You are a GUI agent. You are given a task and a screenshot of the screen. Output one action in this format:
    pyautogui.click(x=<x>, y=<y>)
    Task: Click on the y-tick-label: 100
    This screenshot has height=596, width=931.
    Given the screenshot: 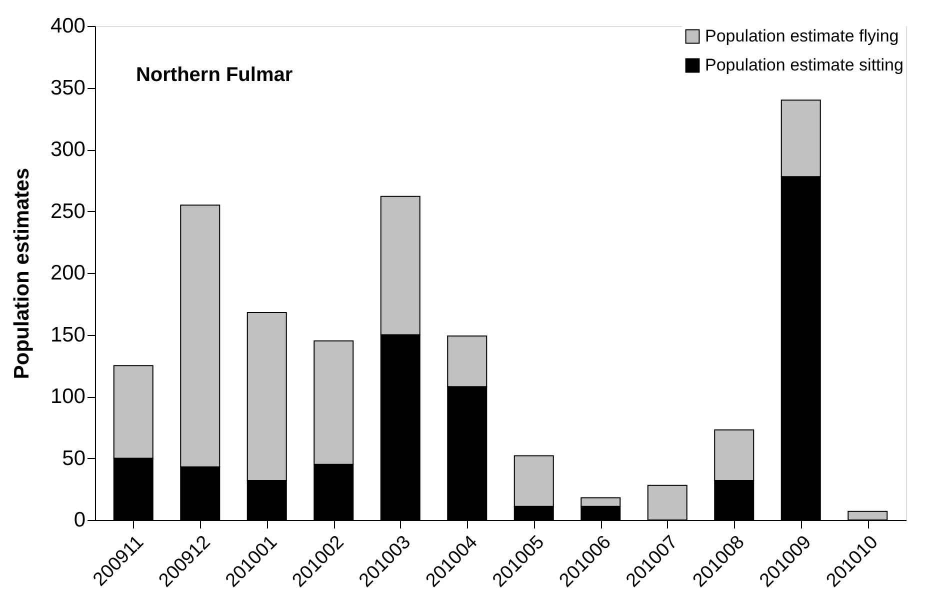 What is the action you would take?
    pyautogui.click(x=68, y=396)
    